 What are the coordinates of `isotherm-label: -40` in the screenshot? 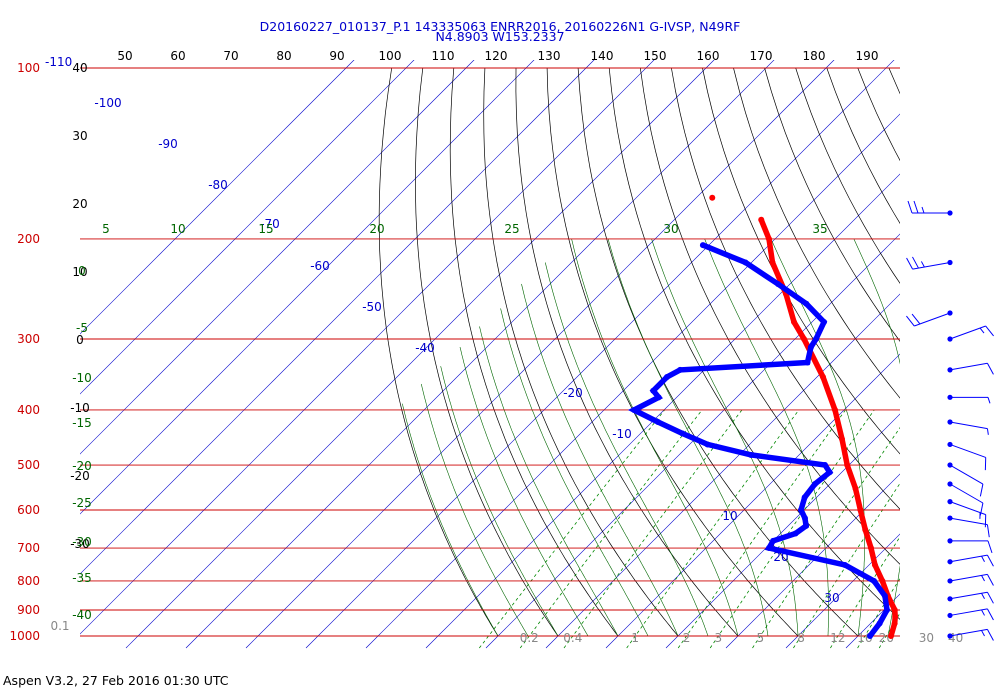 It's located at (425, 348).